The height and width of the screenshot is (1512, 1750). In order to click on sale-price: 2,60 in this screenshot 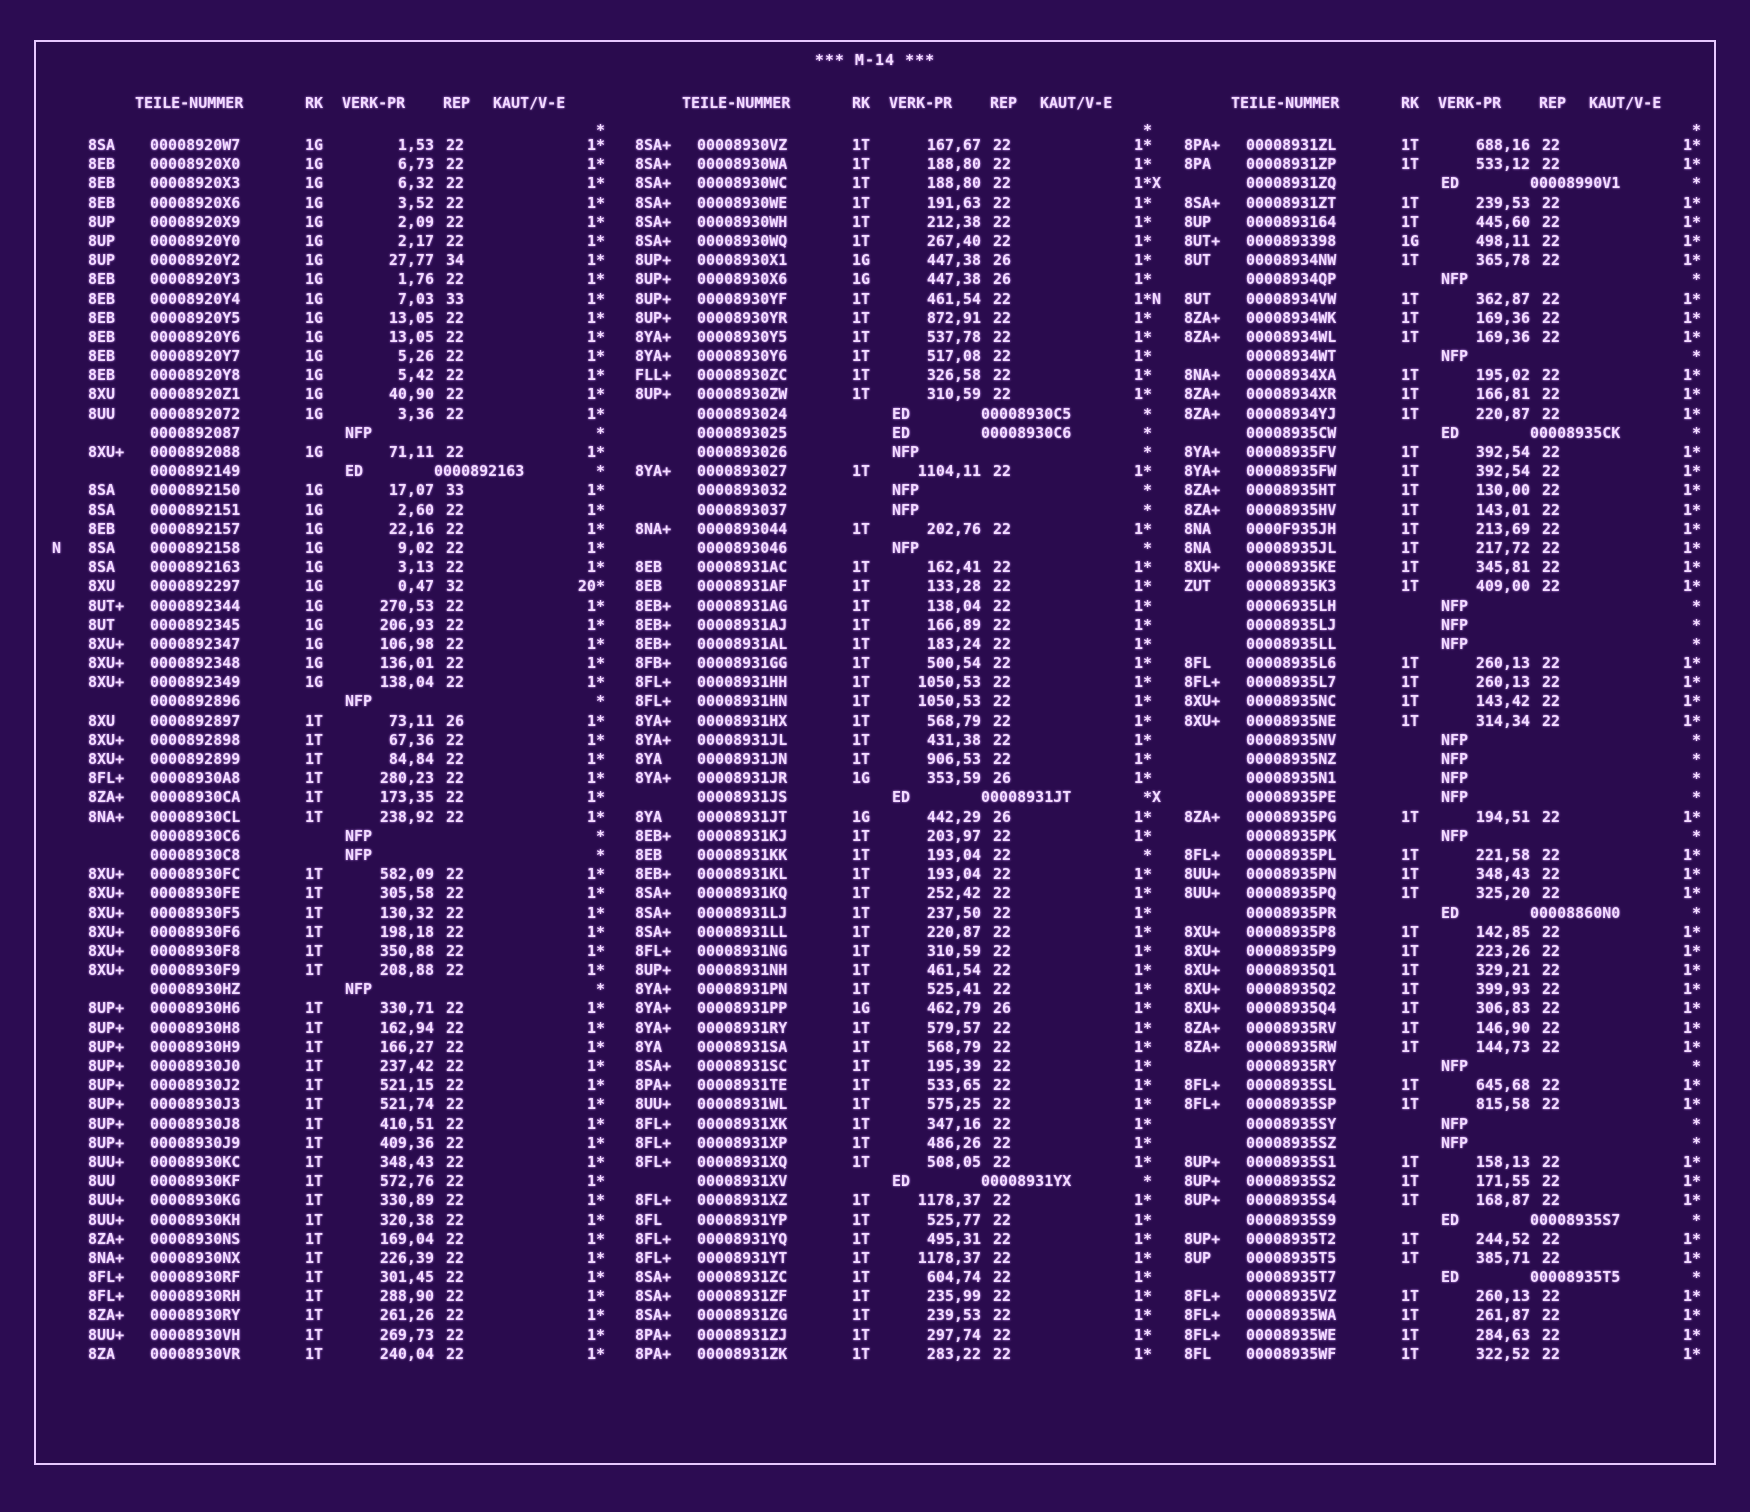, I will do `click(415, 509)`.